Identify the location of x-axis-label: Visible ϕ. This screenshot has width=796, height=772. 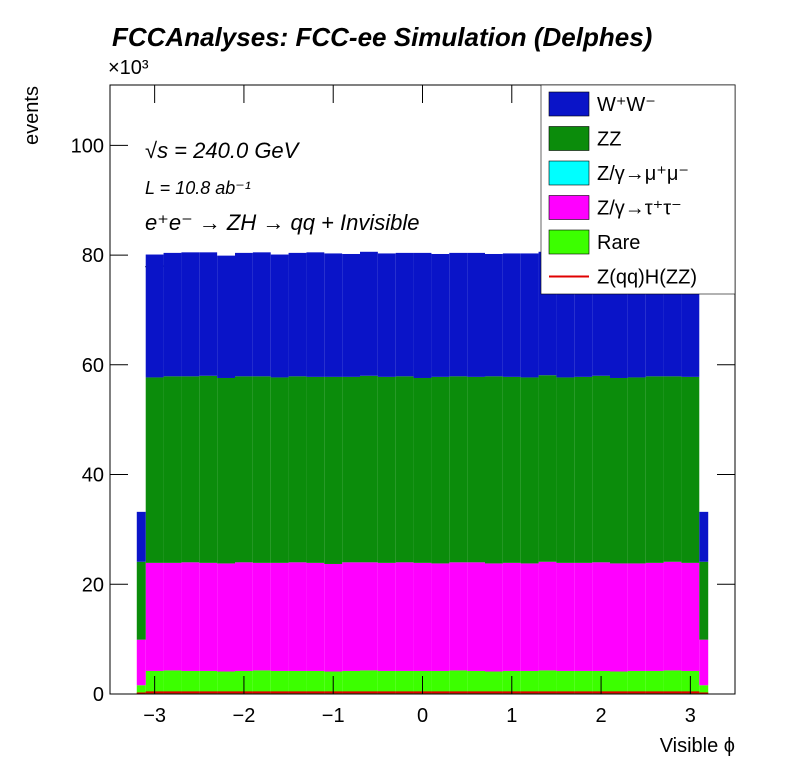
(697, 746).